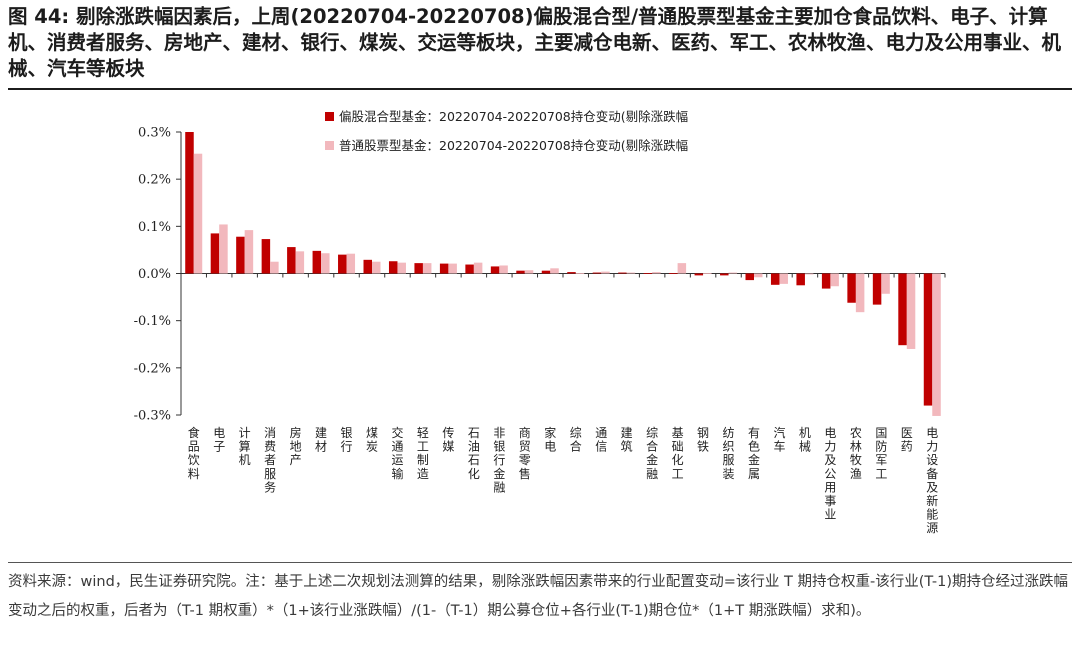 This screenshot has width=1080, height=659. I want to click on source-divider, so click(540, 562).